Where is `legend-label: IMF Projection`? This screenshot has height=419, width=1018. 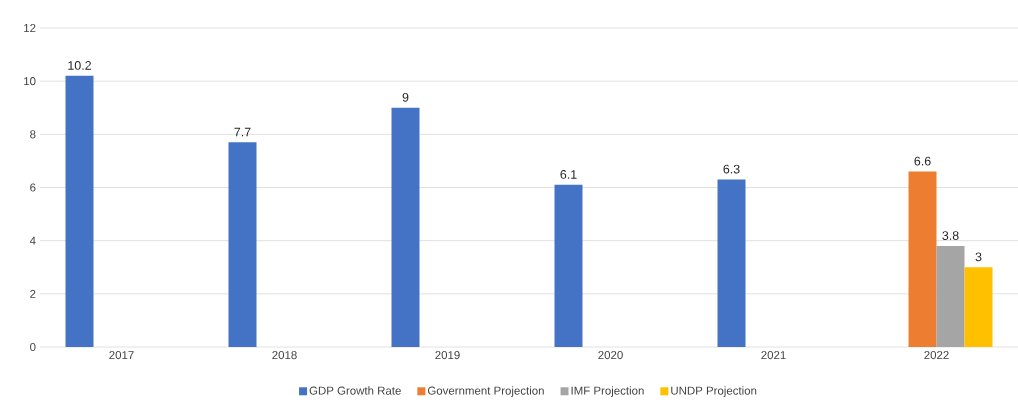 legend-label: IMF Projection is located at coordinates (607, 391).